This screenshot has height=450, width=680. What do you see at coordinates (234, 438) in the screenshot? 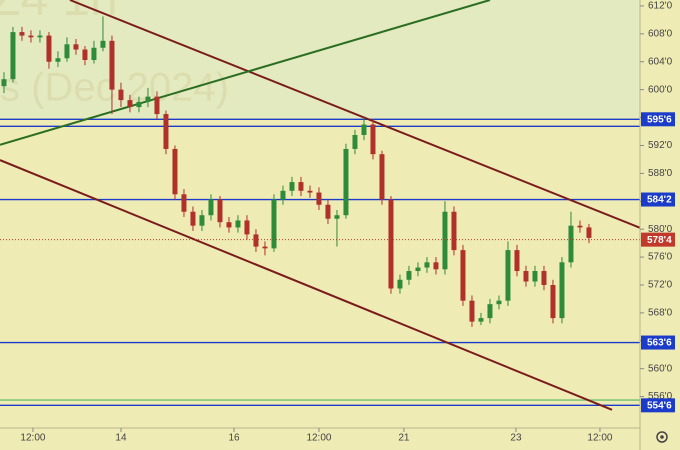
I see `x-tick-label: 16` at bounding box center [234, 438].